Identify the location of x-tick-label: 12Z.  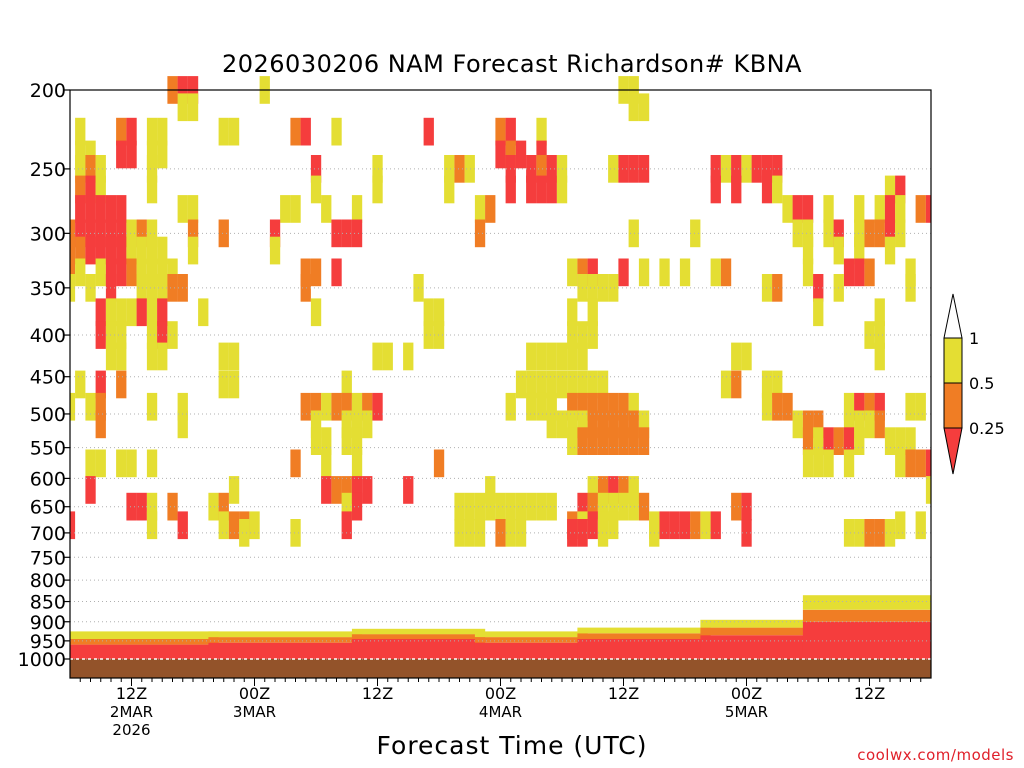
(869, 693).